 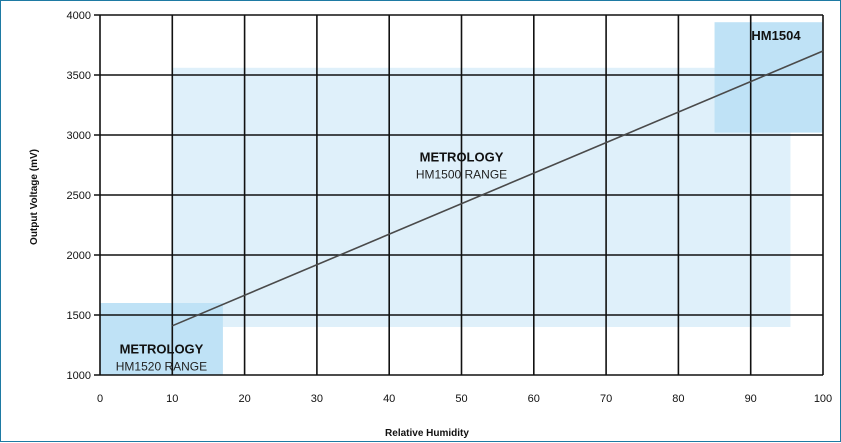 What do you see at coordinates (79, 376) in the screenshot?
I see `y-tick-label: 1000` at bounding box center [79, 376].